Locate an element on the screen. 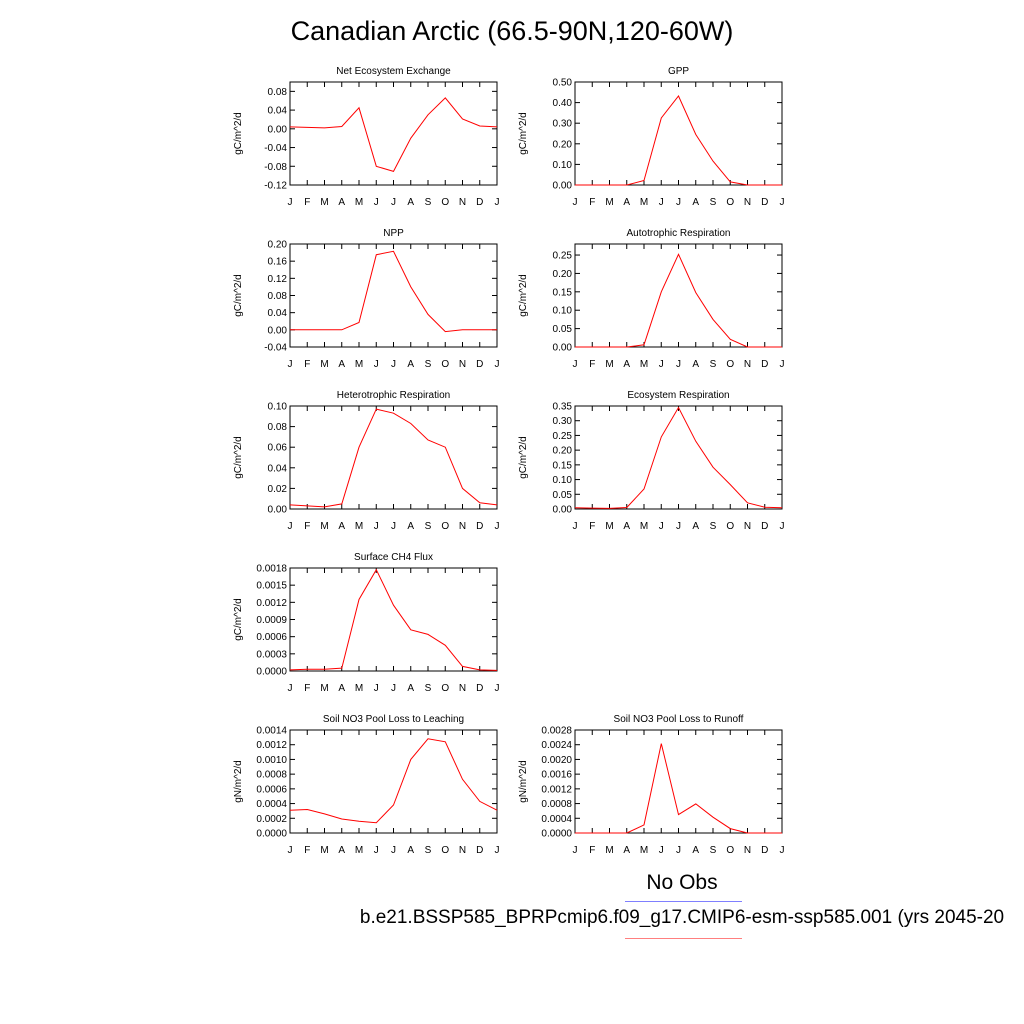 This screenshot has width=1024, height=1024. panel-title: Soil NO3 Pool Loss to Leaching is located at coordinates (393, 719).